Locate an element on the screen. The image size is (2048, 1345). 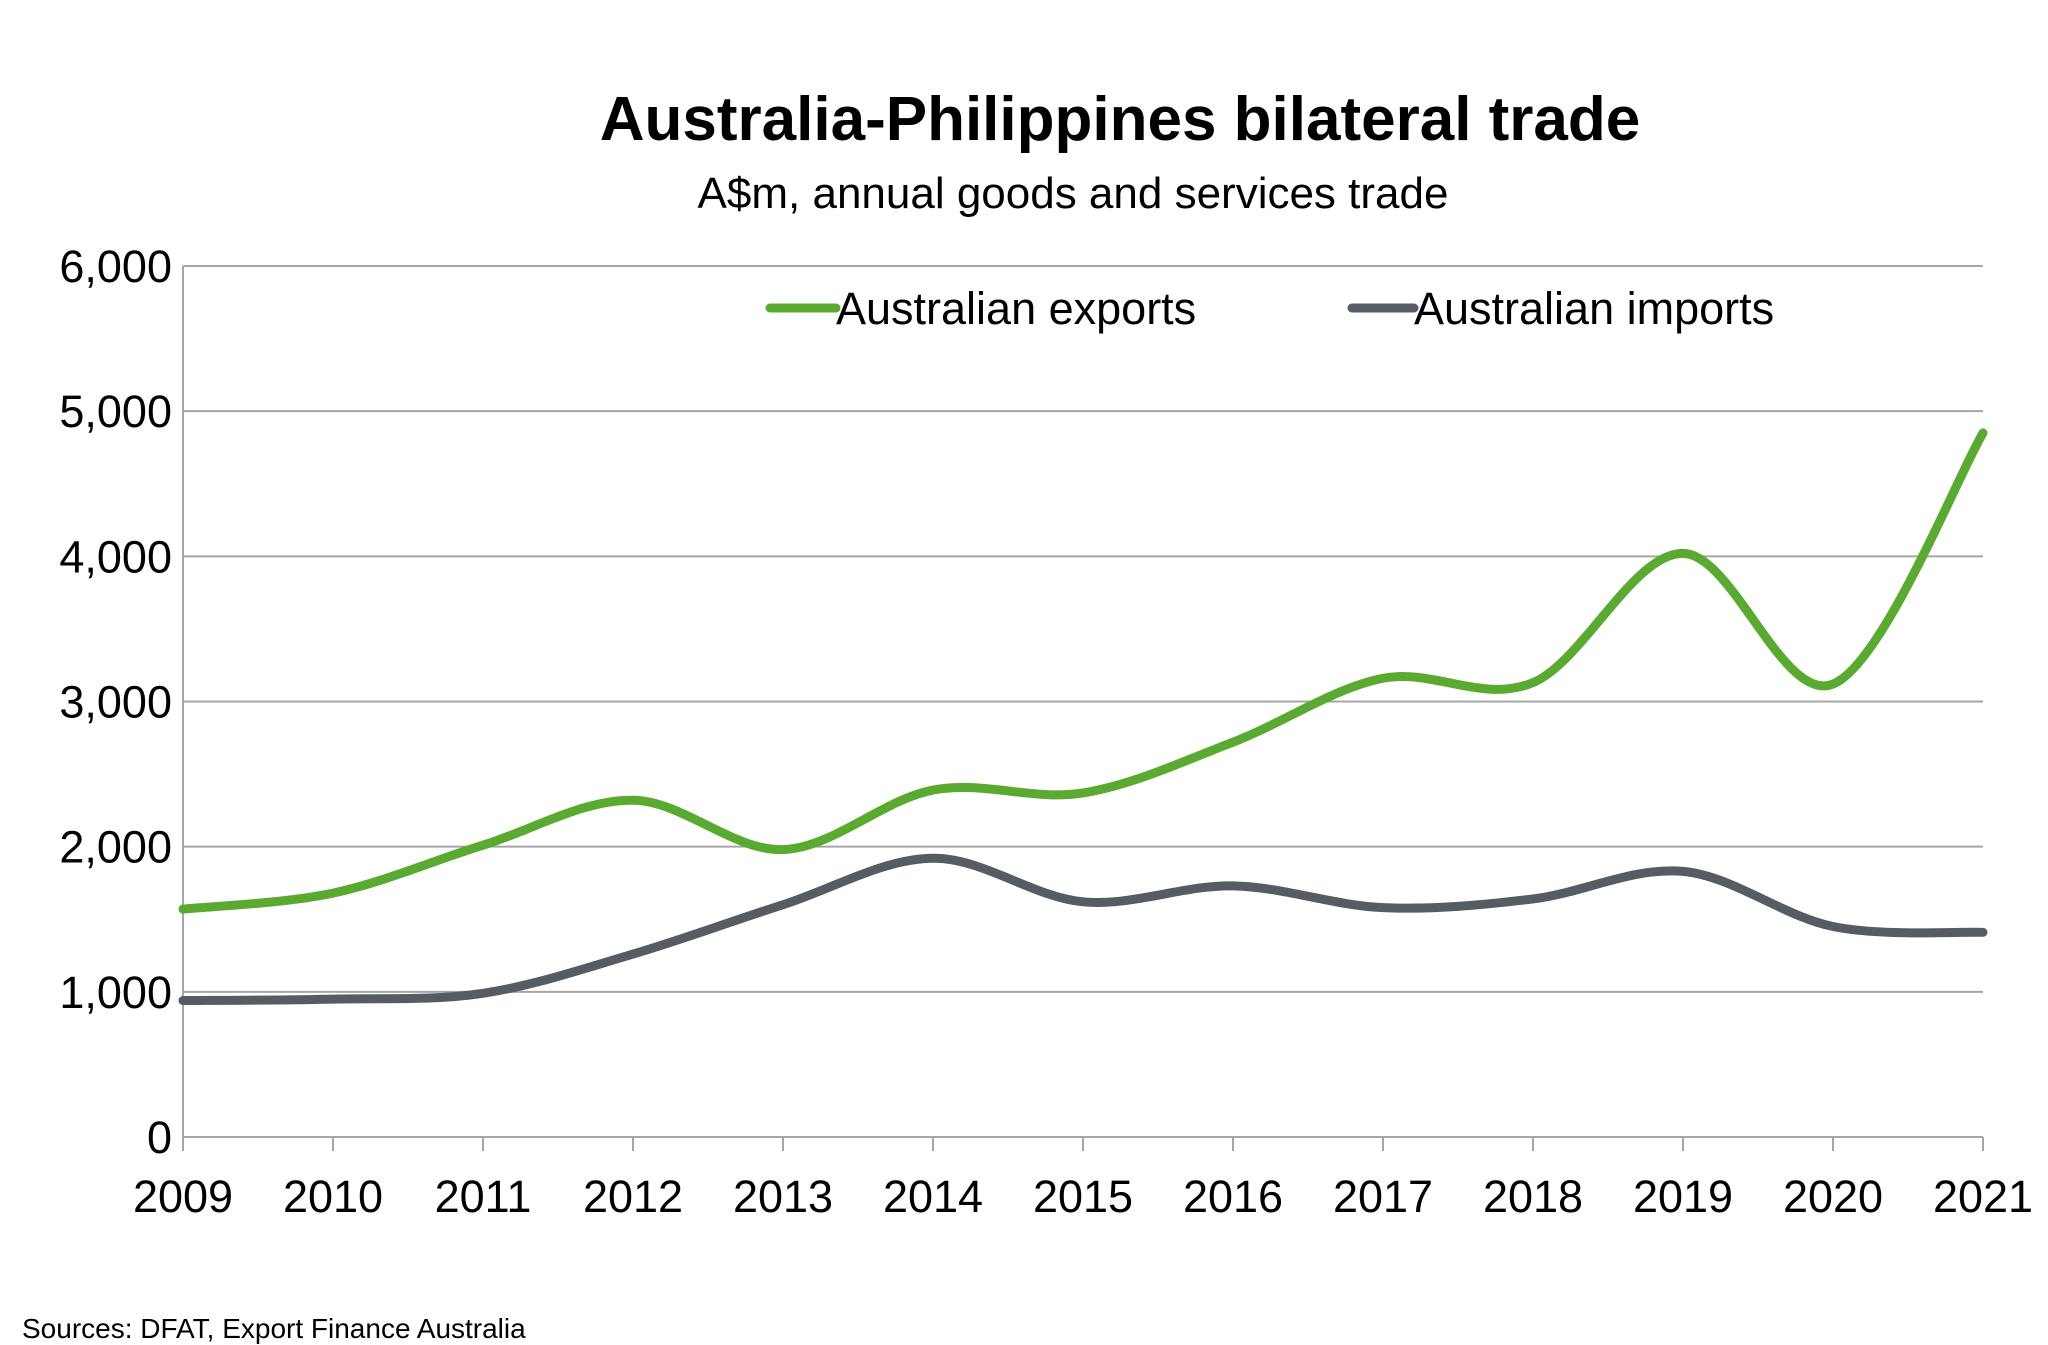
chart-title: Australia-Philippines bilateral trade is located at coordinates (1120, 119).